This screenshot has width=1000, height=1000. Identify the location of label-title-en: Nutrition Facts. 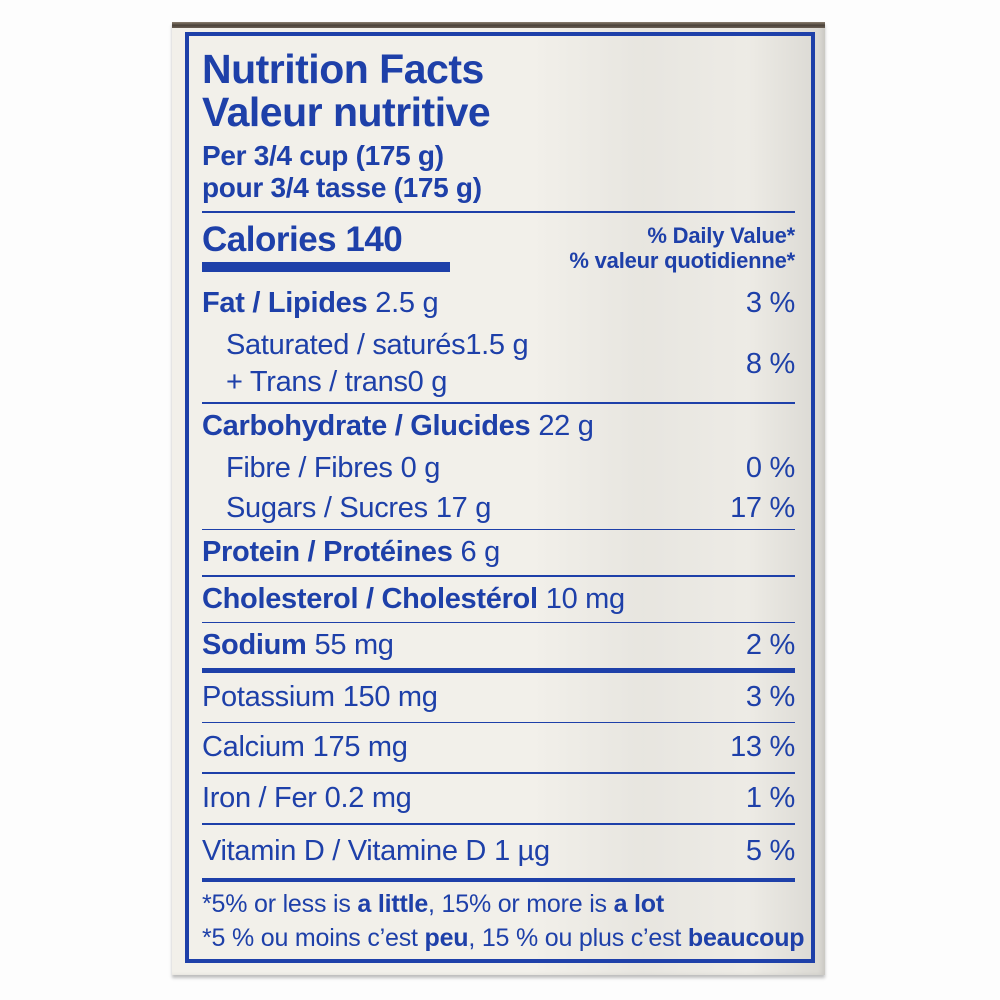
(343, 69).